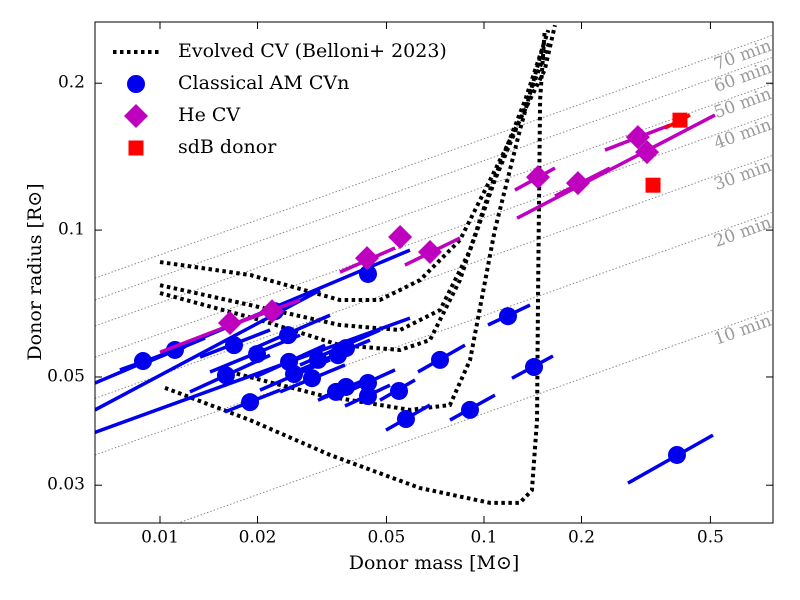 This screenshot has width=800, height=600. I want to click on x-tick-label: 0.2, so click(581, 538).